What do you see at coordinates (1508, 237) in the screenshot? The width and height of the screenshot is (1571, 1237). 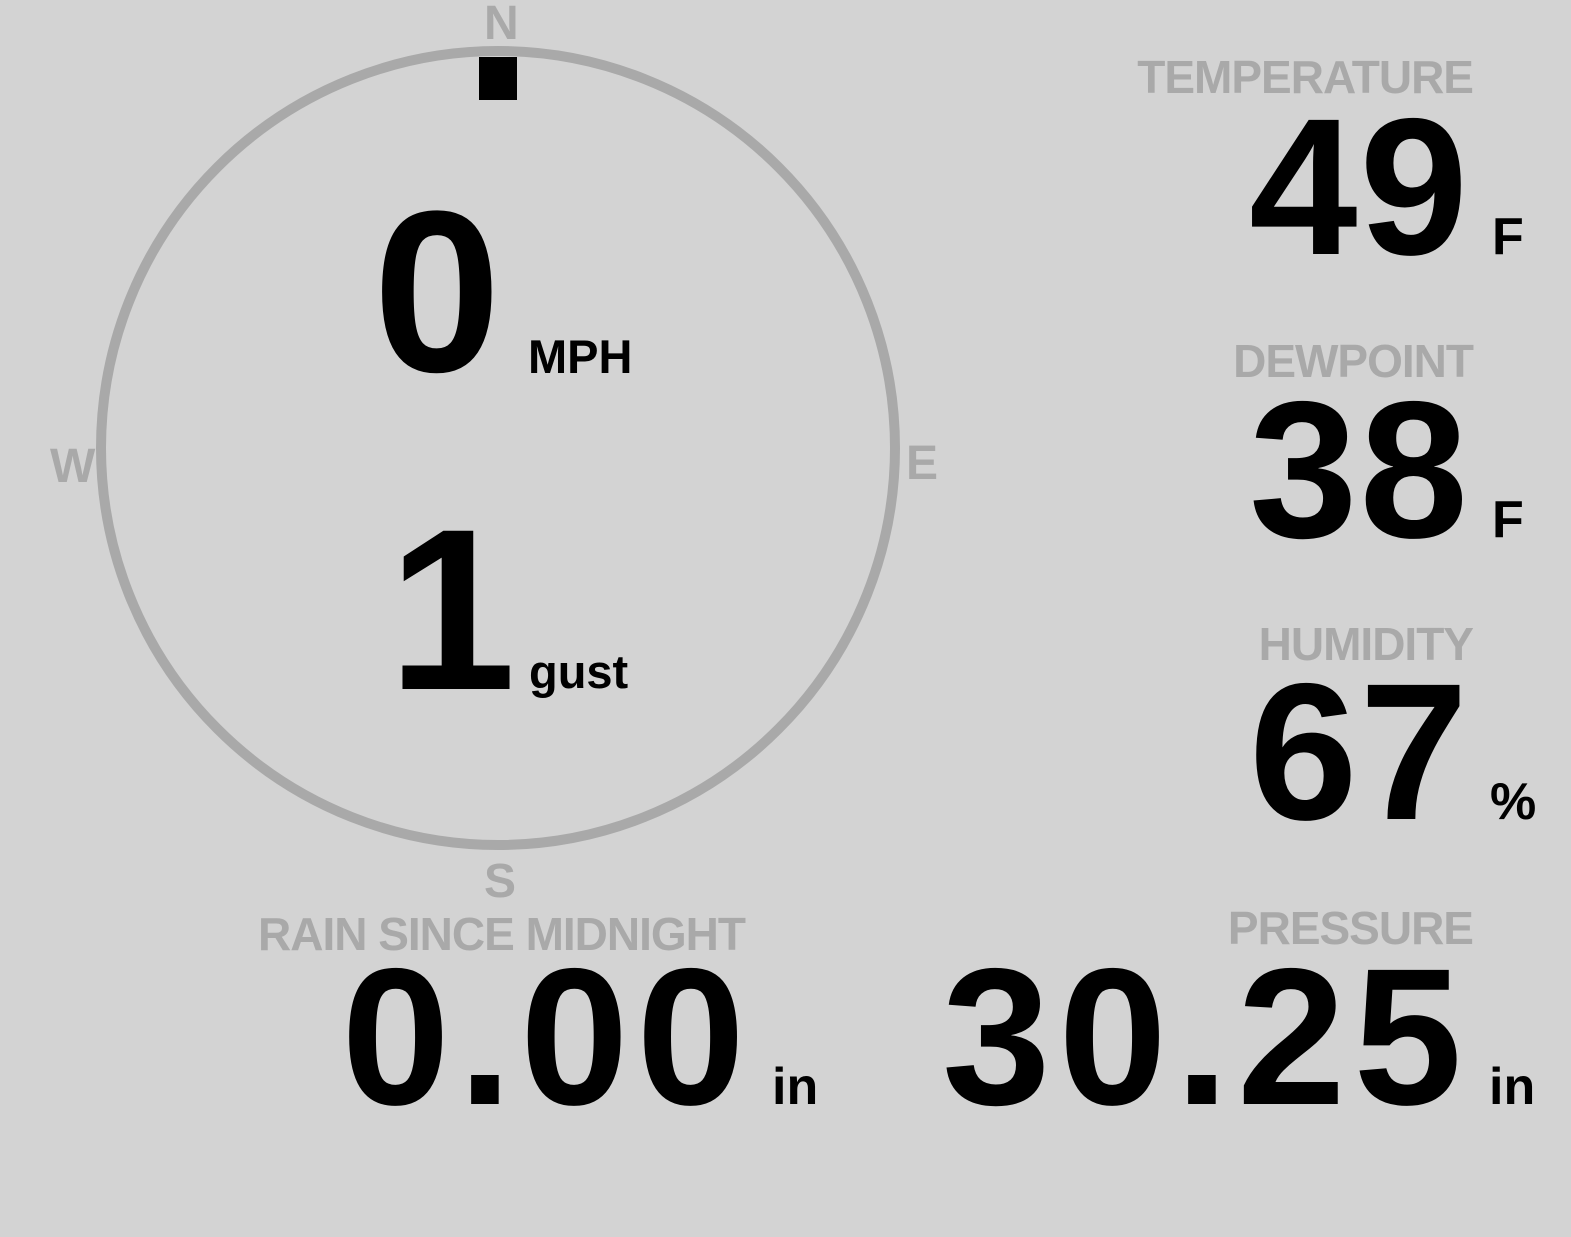 I see `temperature-unit: F` at bounding box center [1508, 237].